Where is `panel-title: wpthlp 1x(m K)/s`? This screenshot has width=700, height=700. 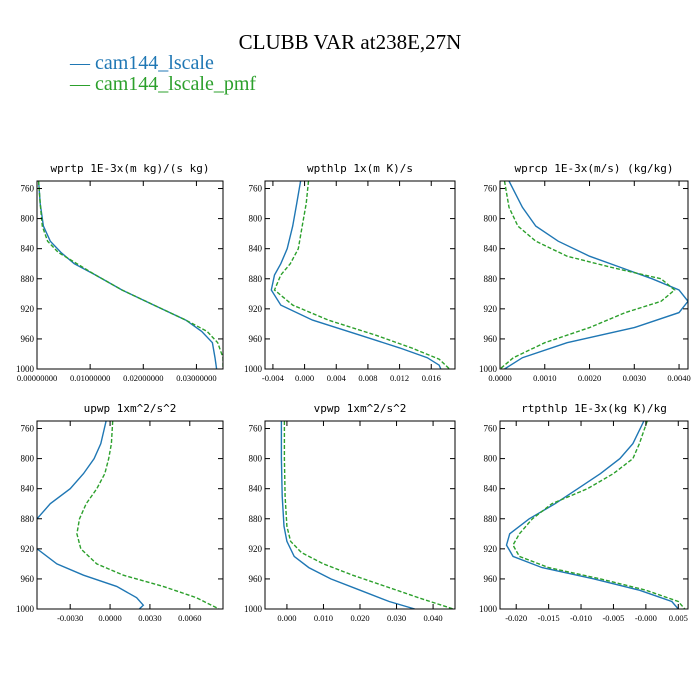 panel-title: wpthlp 1x(m K)/s is located at coordinates (360, 168).